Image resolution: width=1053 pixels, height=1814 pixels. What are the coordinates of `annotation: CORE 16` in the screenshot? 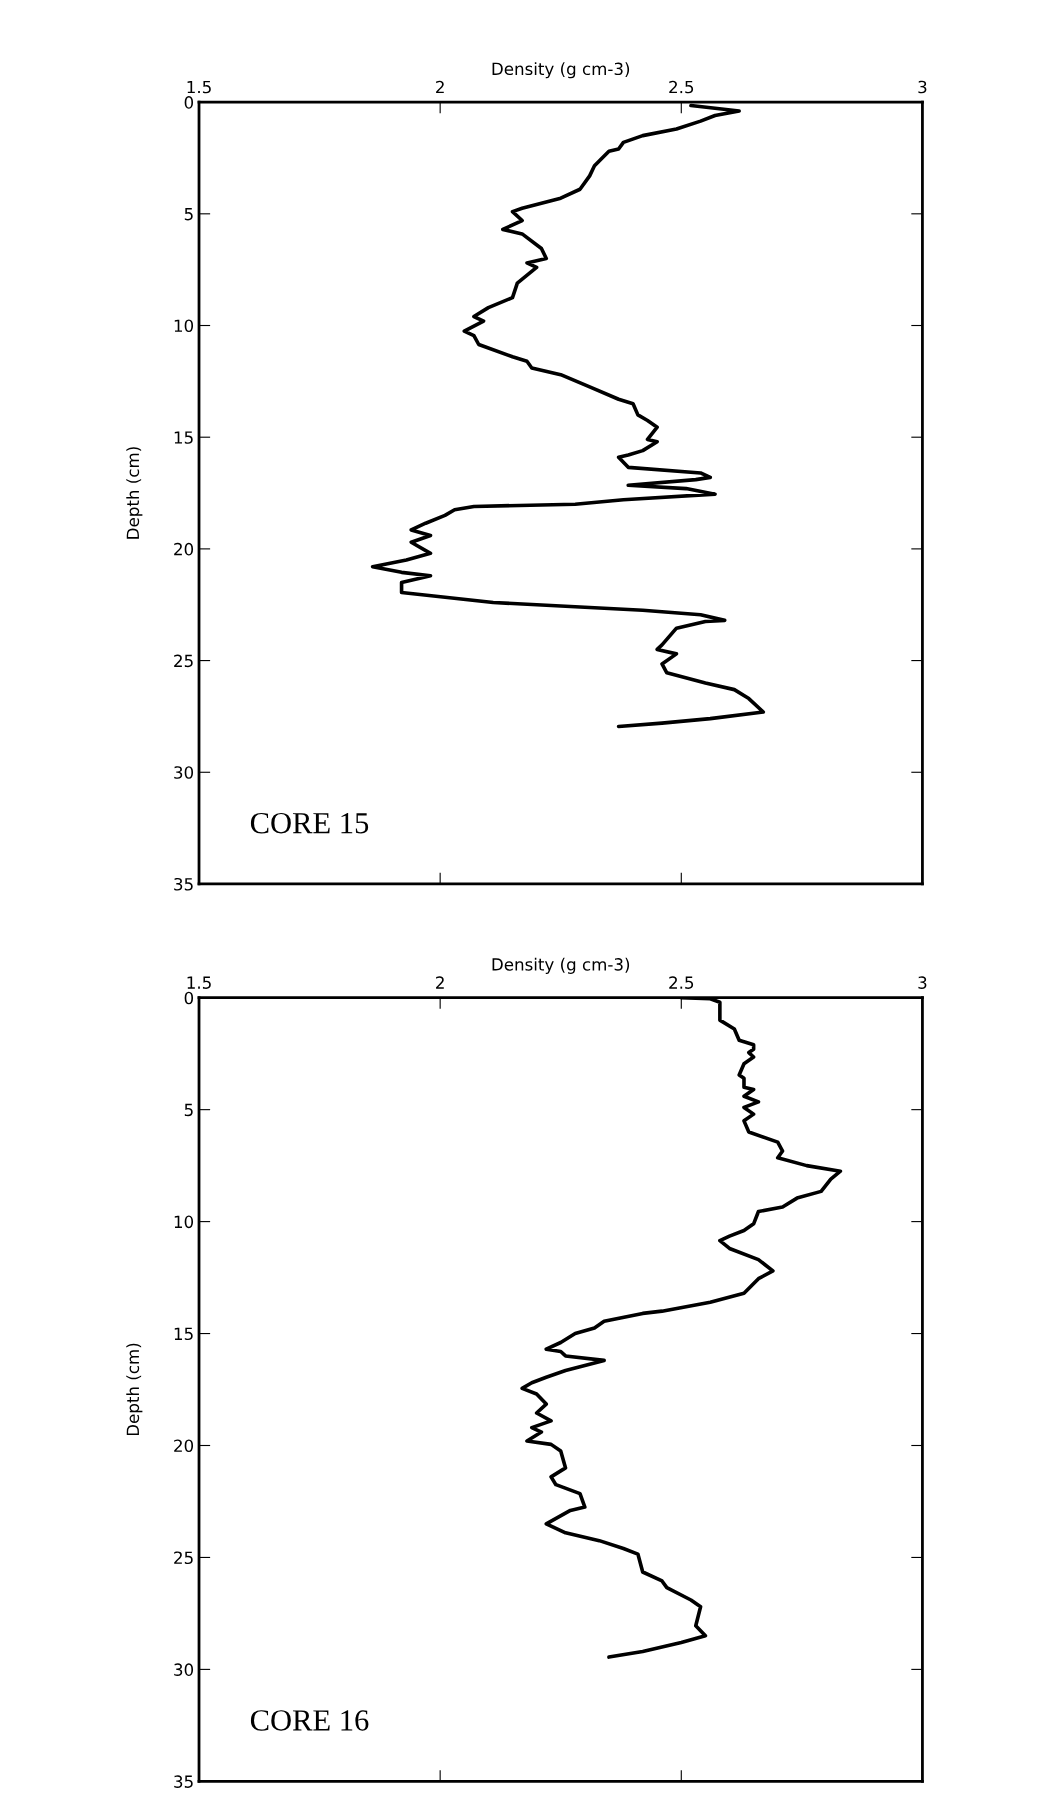 It's located at (309, 1720).